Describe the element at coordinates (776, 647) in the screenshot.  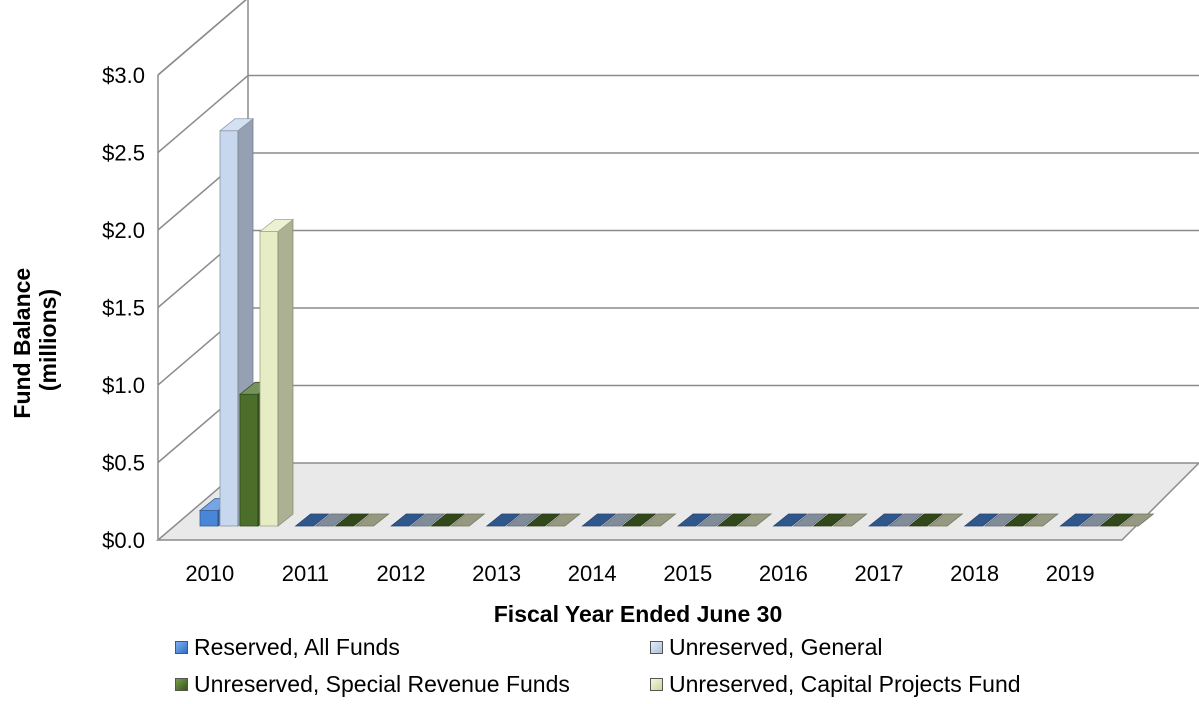
I see `legend-label: Unreserved, General` at that location.